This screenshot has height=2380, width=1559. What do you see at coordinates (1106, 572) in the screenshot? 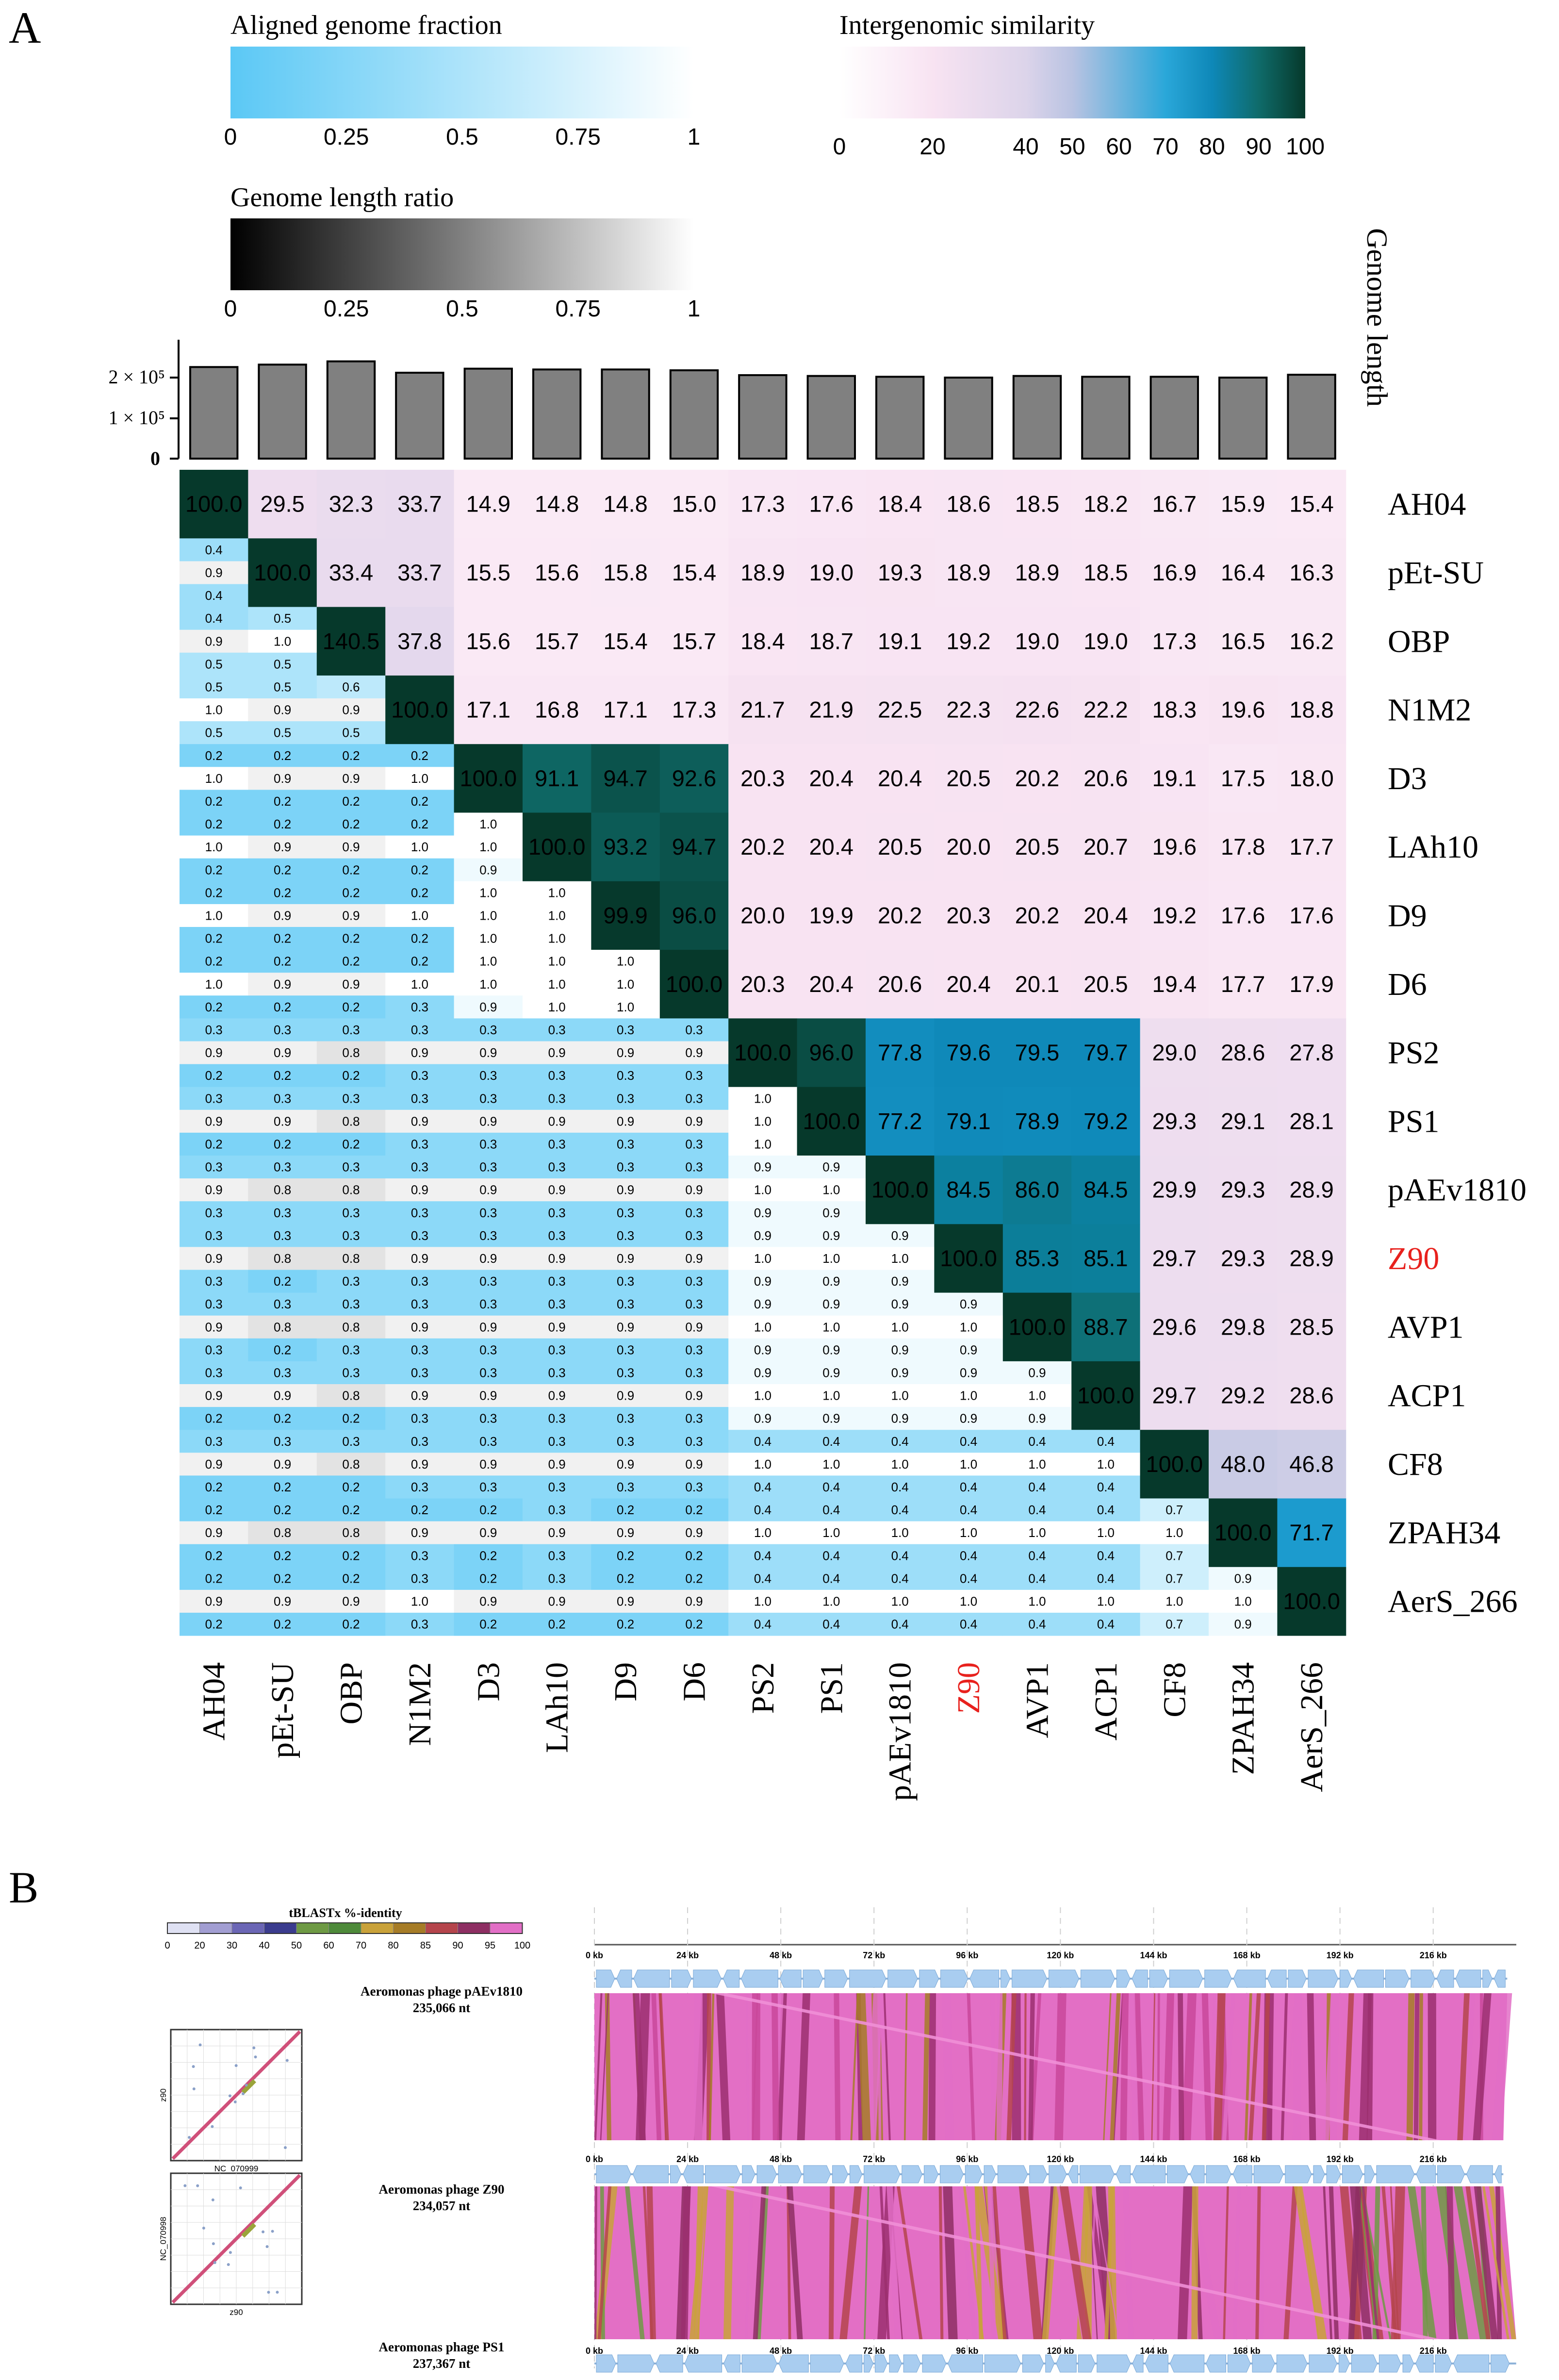
I see `similarity-value: 18.5` at bounding box center [1106, 572].